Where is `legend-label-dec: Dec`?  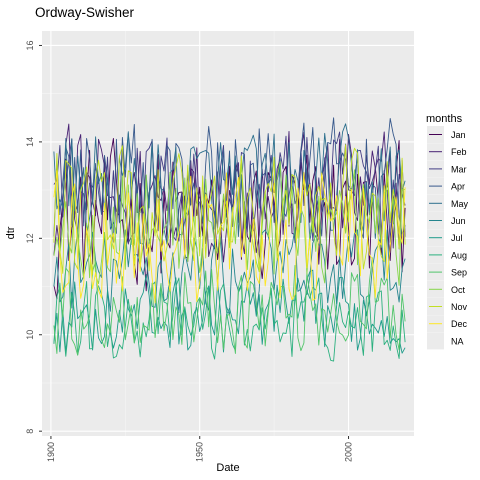 legend-label-dec: Dec is located at coordinates (459, 324).